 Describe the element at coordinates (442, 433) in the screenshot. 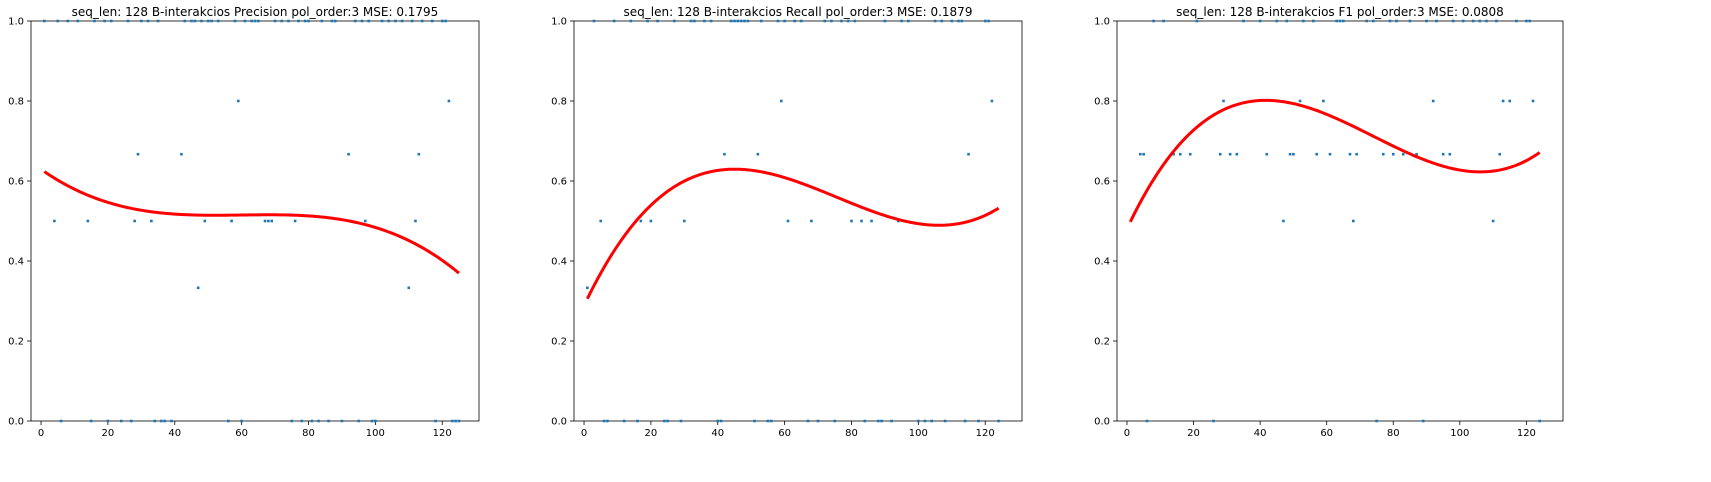

I see `x-tick-label: 120` at that location.